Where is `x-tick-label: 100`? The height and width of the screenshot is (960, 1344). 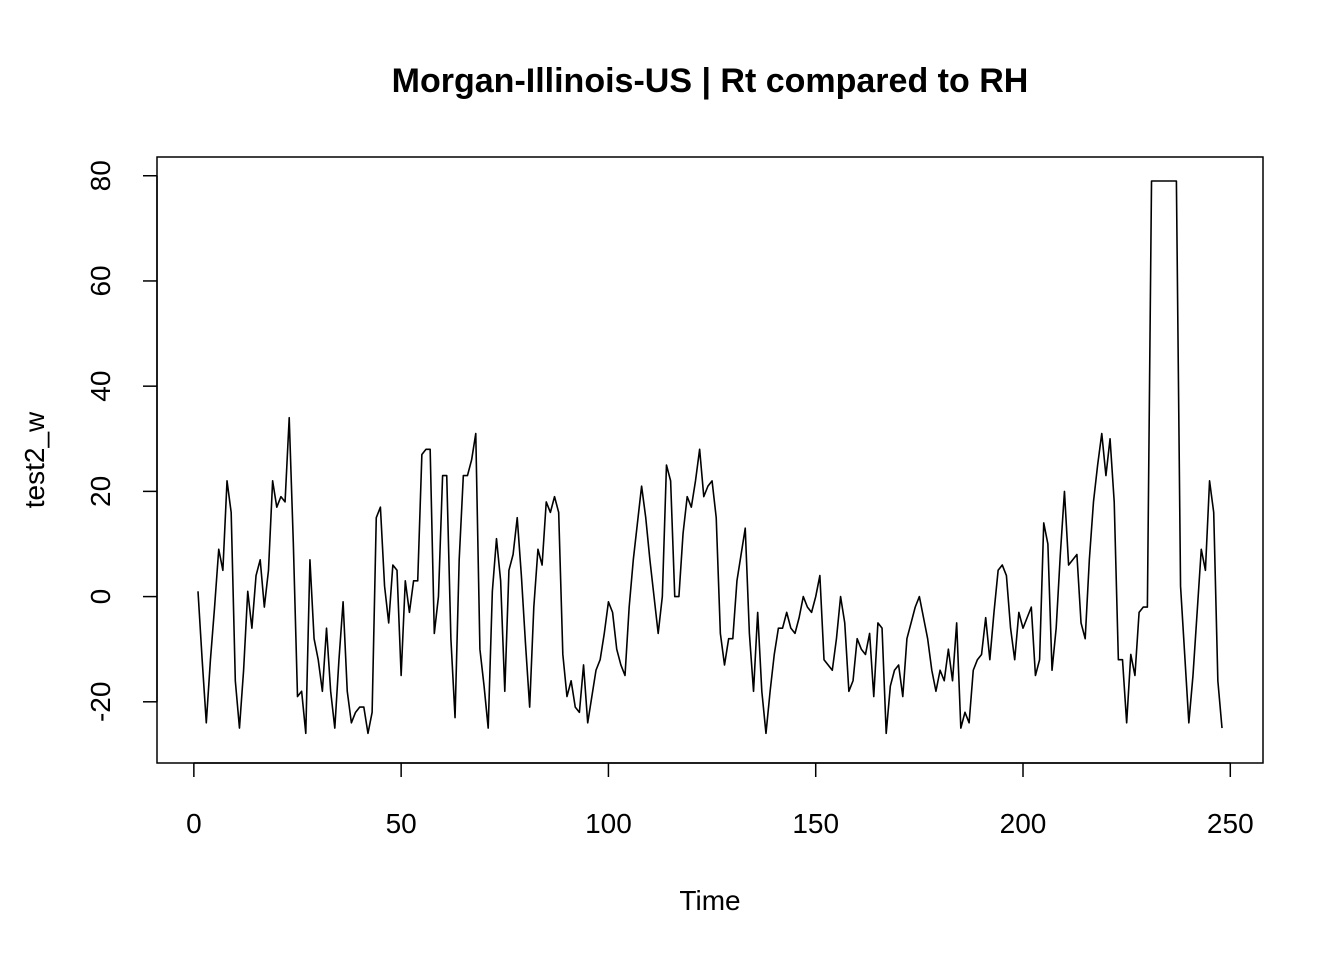
x-tick-label: 100 is located at coordinates (608, 823).